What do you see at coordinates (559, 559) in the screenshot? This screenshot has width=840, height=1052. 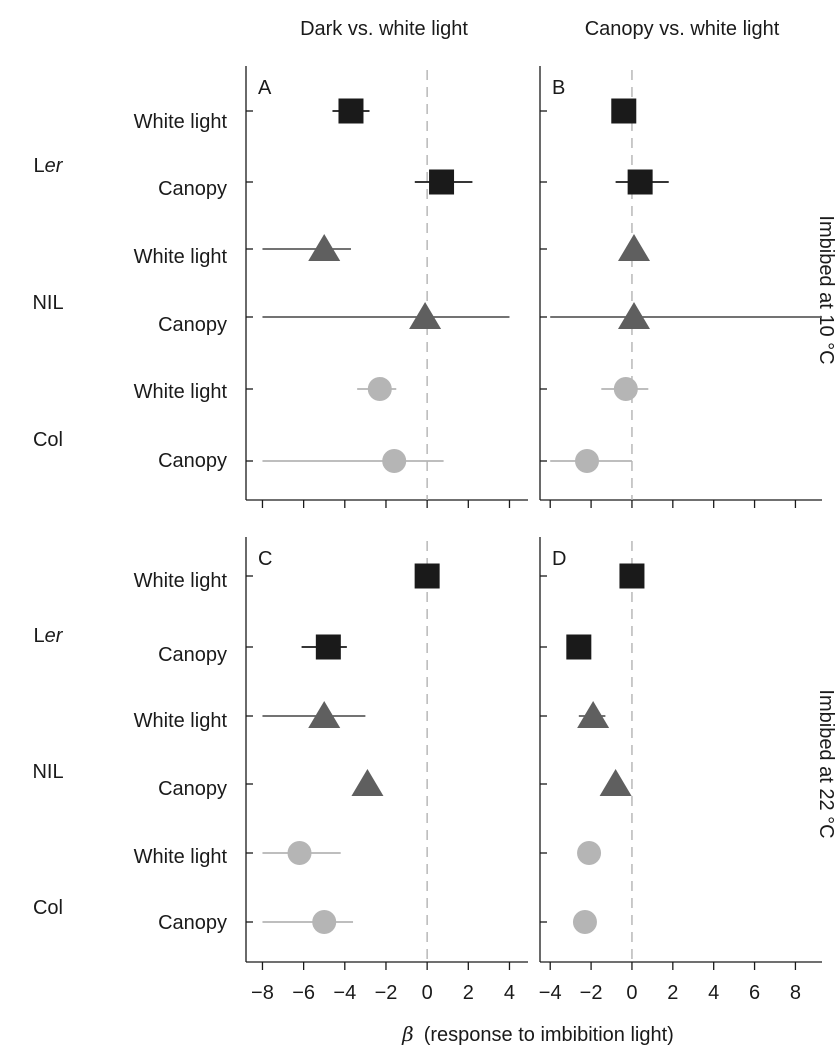 I see `panel-letter: D` at bounding box center [559, 559].